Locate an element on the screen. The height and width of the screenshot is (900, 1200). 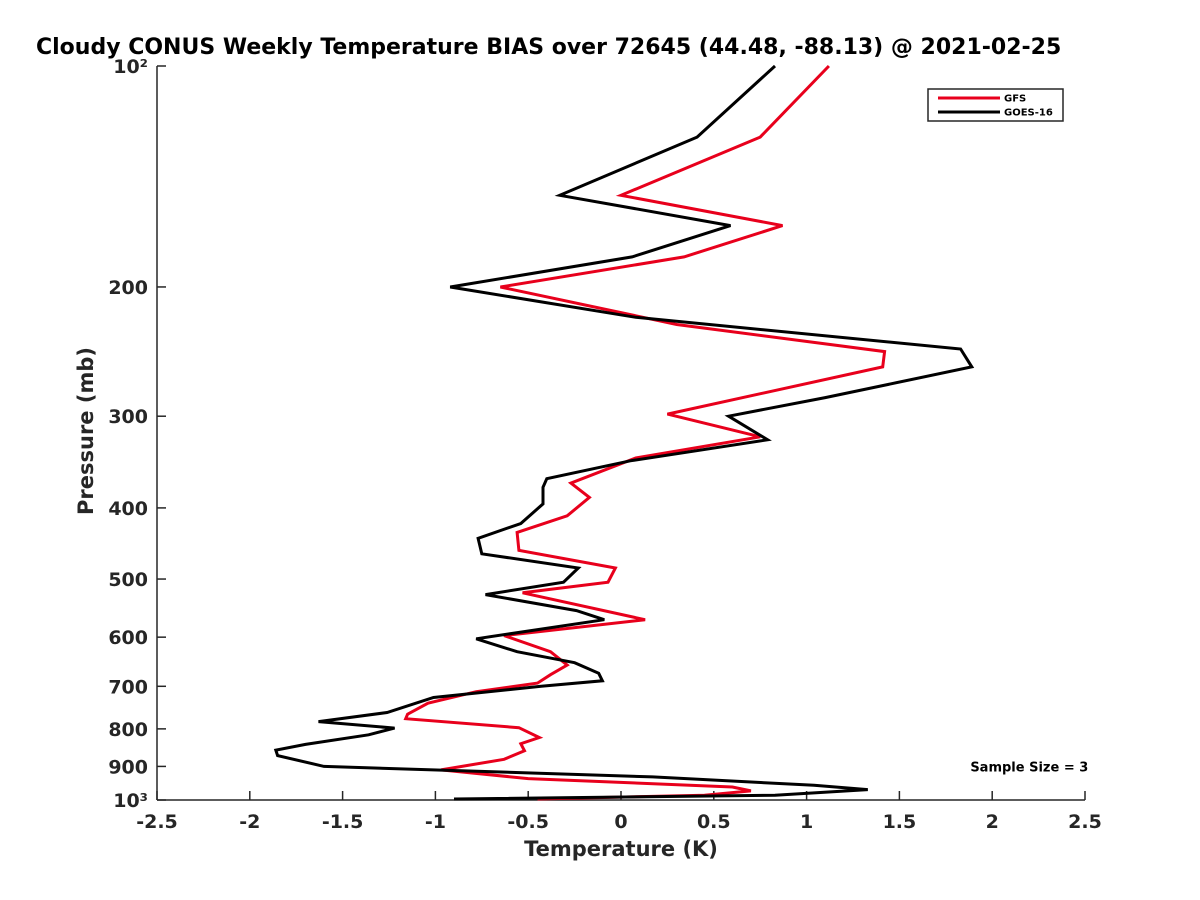
x-tick-label: -1.5 is located at coordinates (343, 822).